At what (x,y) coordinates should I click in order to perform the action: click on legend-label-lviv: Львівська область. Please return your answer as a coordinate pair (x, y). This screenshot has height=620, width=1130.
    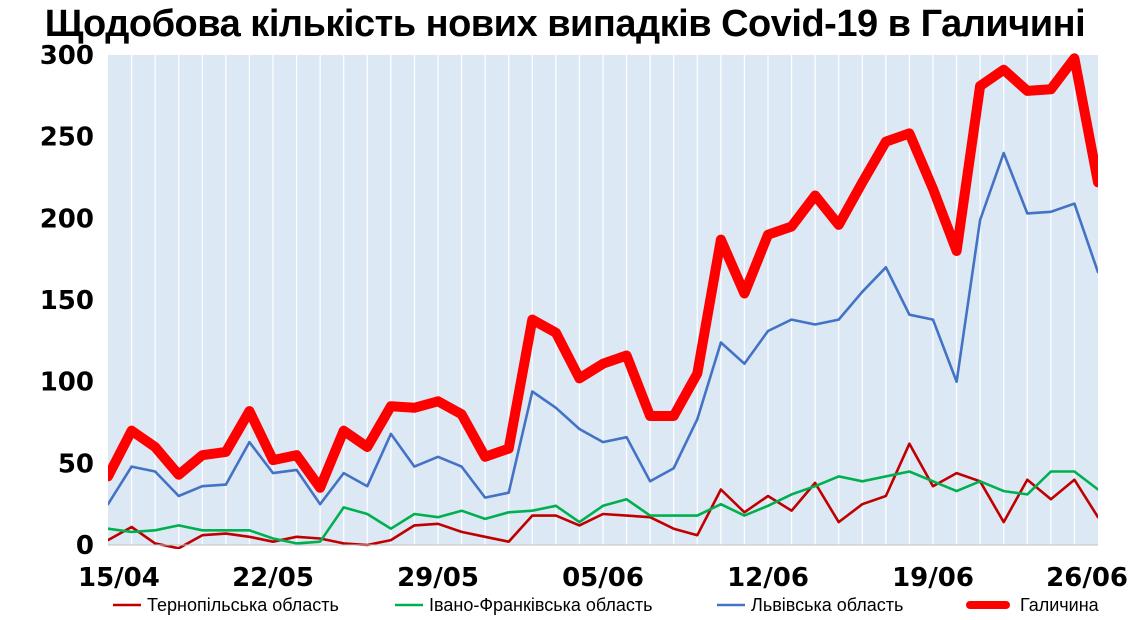
    Looking at the image, I should click on (827, 605).